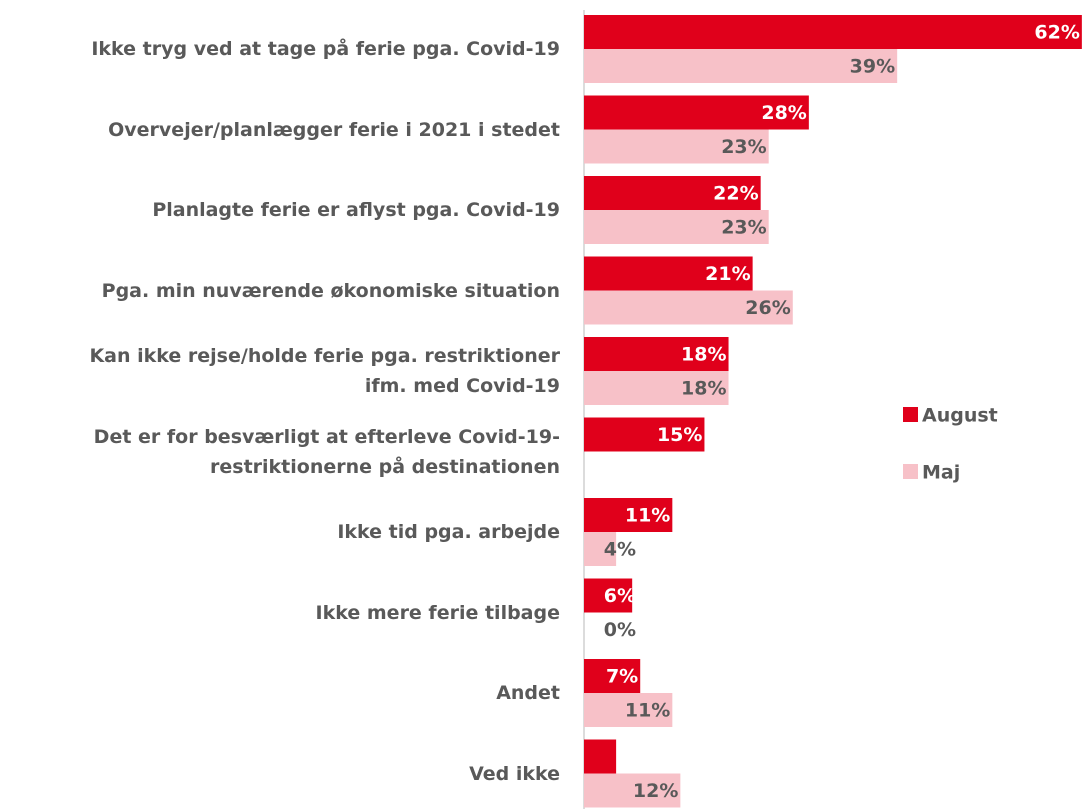 The width and height of the screenshot is (1084, 809). What do you see at coordinates (629, 757) in the screenshot?
I see `value-label: 4` at bounding box center [629, 757].